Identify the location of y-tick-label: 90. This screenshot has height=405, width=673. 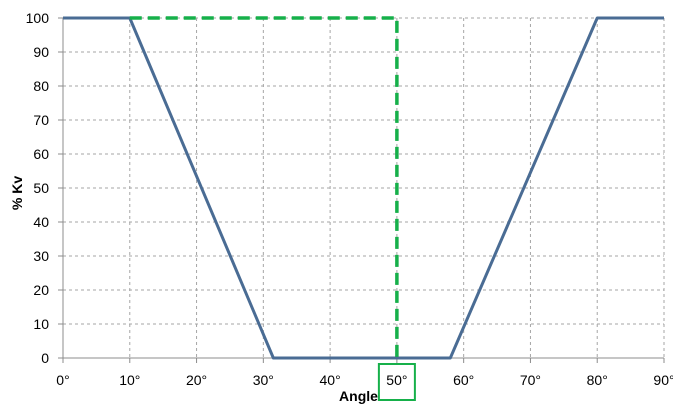
(41, 52).